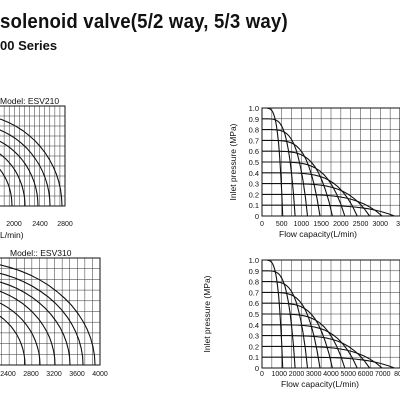 This screenshot has height=400, width=400. I want to click on x-tick-label: 800, so click(397, 374).